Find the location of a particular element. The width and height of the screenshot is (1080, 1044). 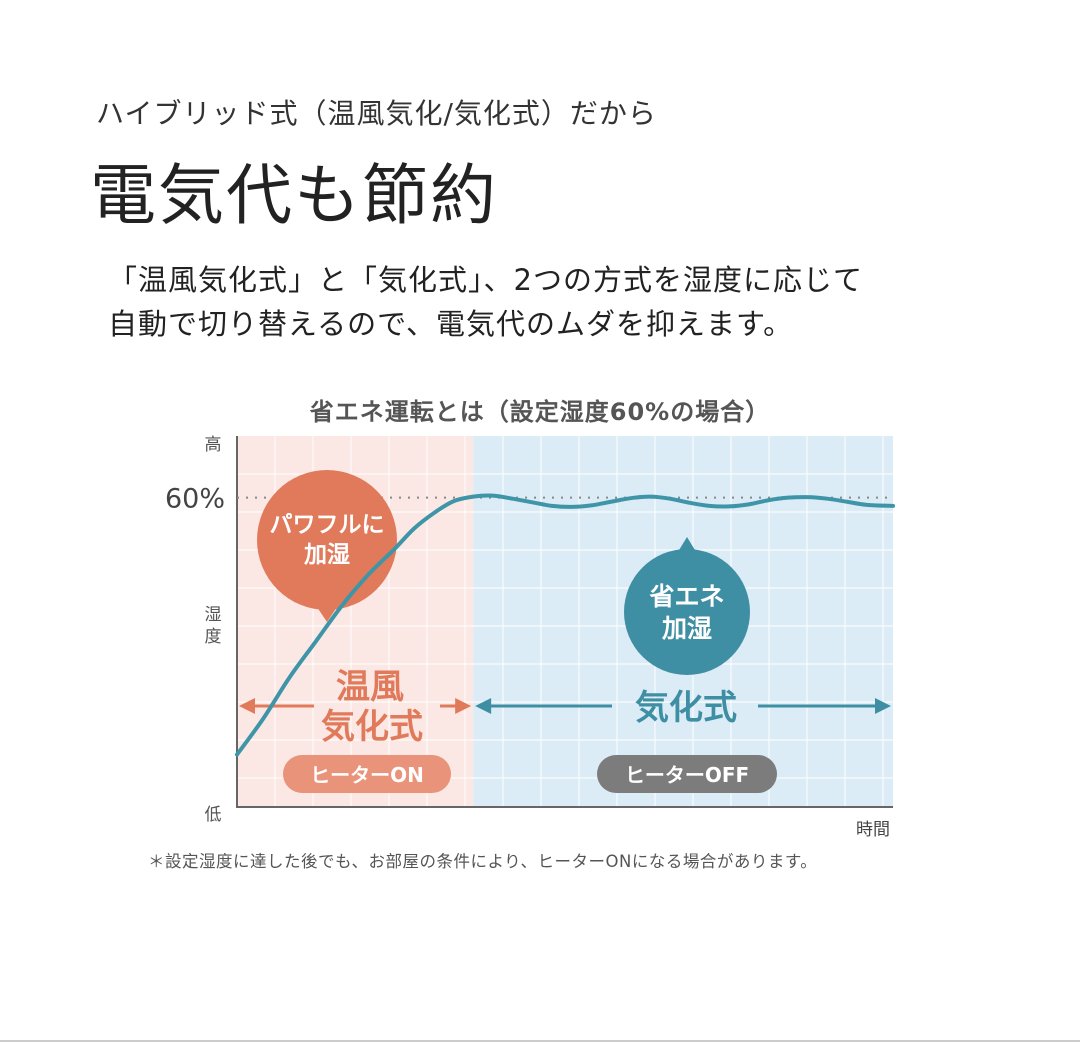

heater-on-pill is located at coordinates (367, 774).